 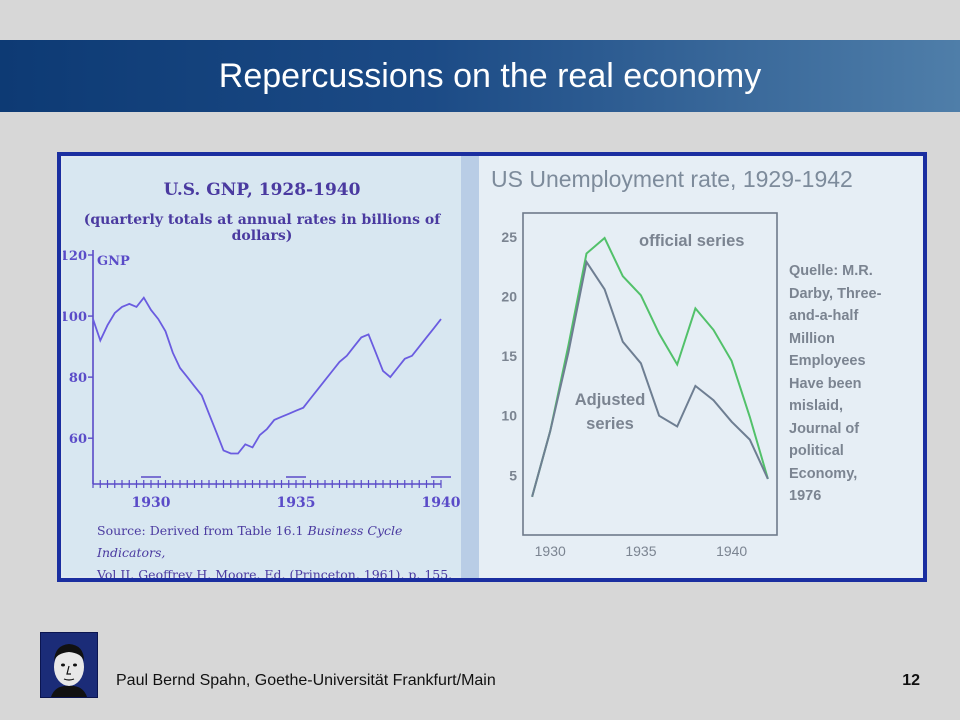 I want to click on unemployment-y-tick-label: 25, so click(x=509, y=237).